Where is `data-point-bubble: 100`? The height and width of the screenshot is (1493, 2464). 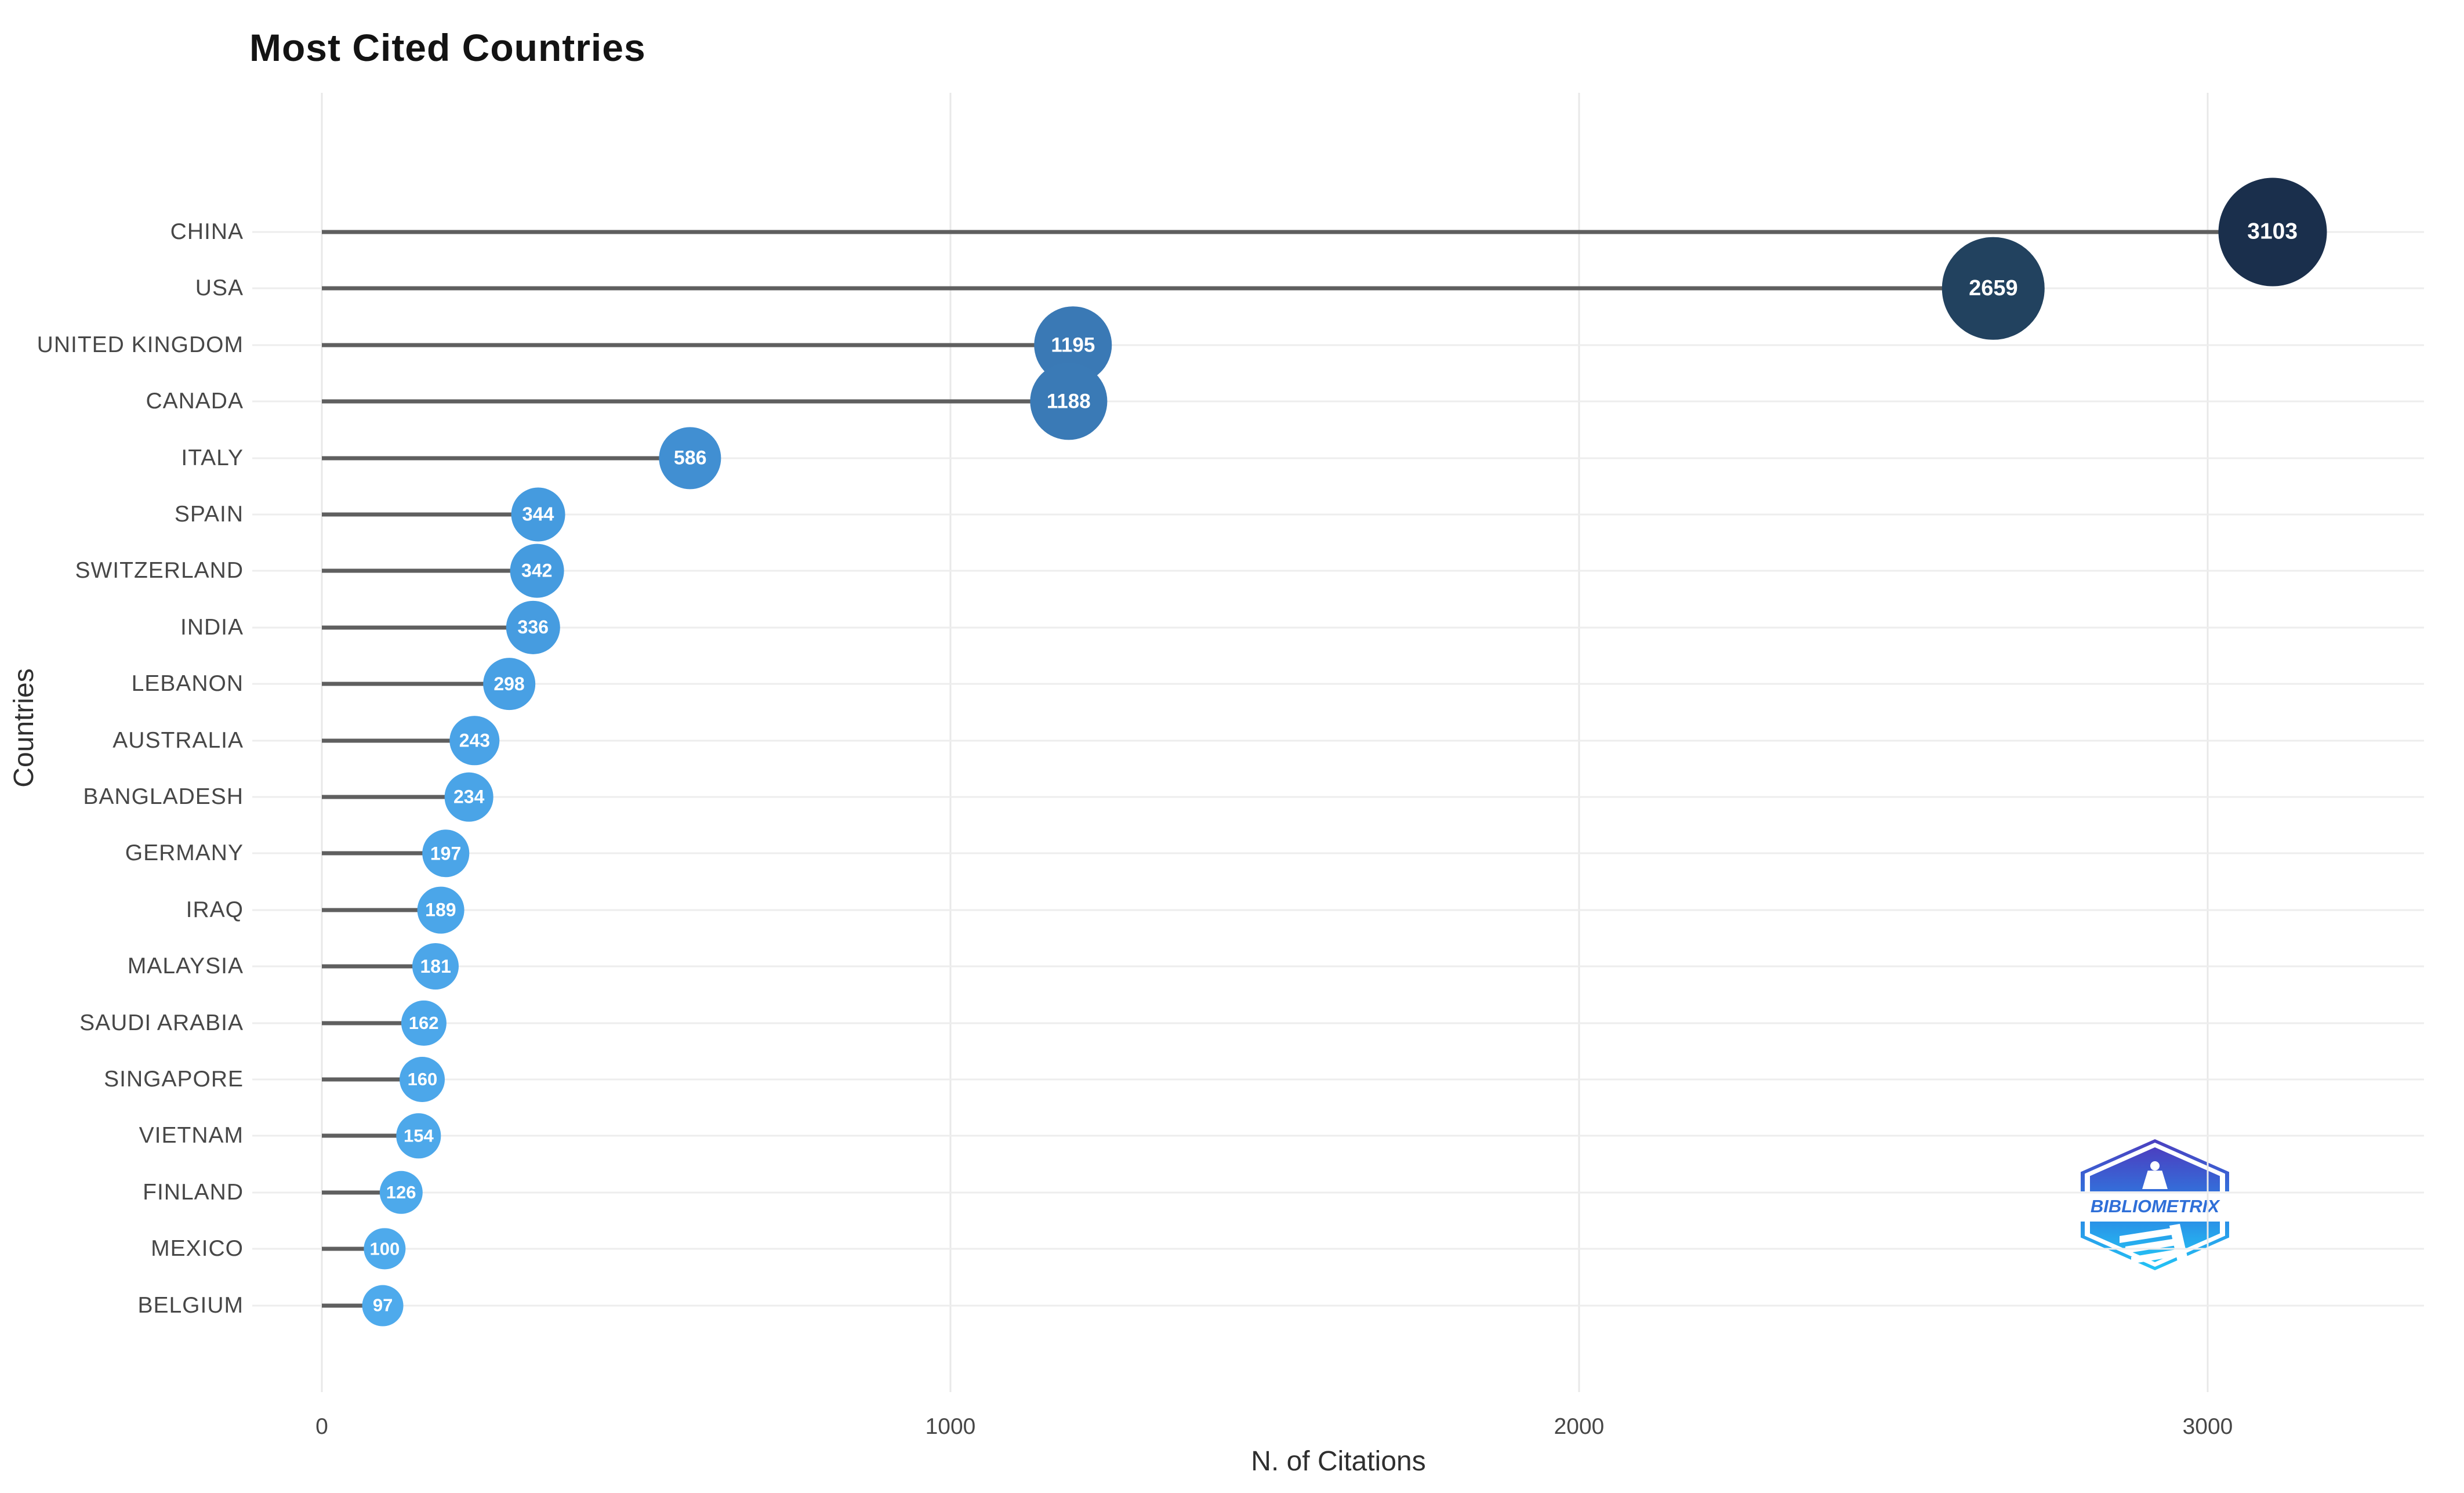
data-point-bubble: 100 is located at coordinates (385, 1249).